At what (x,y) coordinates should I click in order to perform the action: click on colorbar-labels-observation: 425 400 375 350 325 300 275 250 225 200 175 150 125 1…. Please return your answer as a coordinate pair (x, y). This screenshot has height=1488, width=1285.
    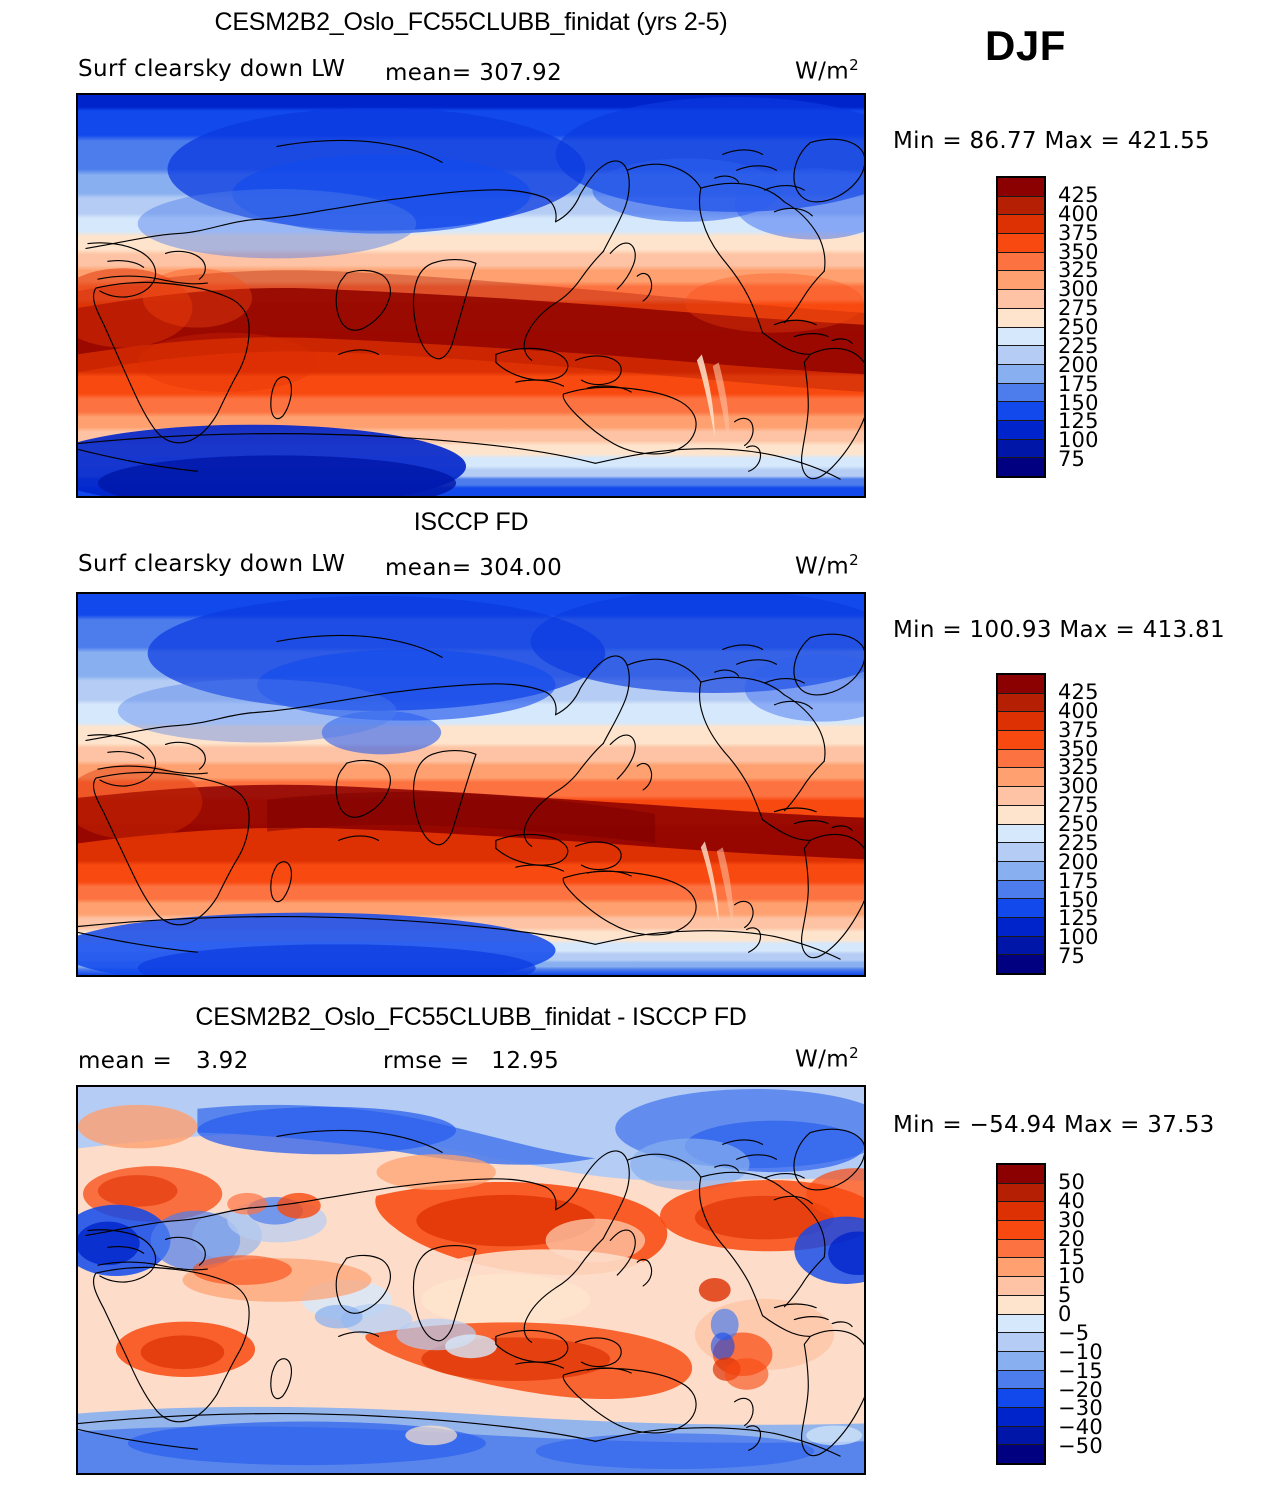
    Looking at the image, I should click on (1093, 824).